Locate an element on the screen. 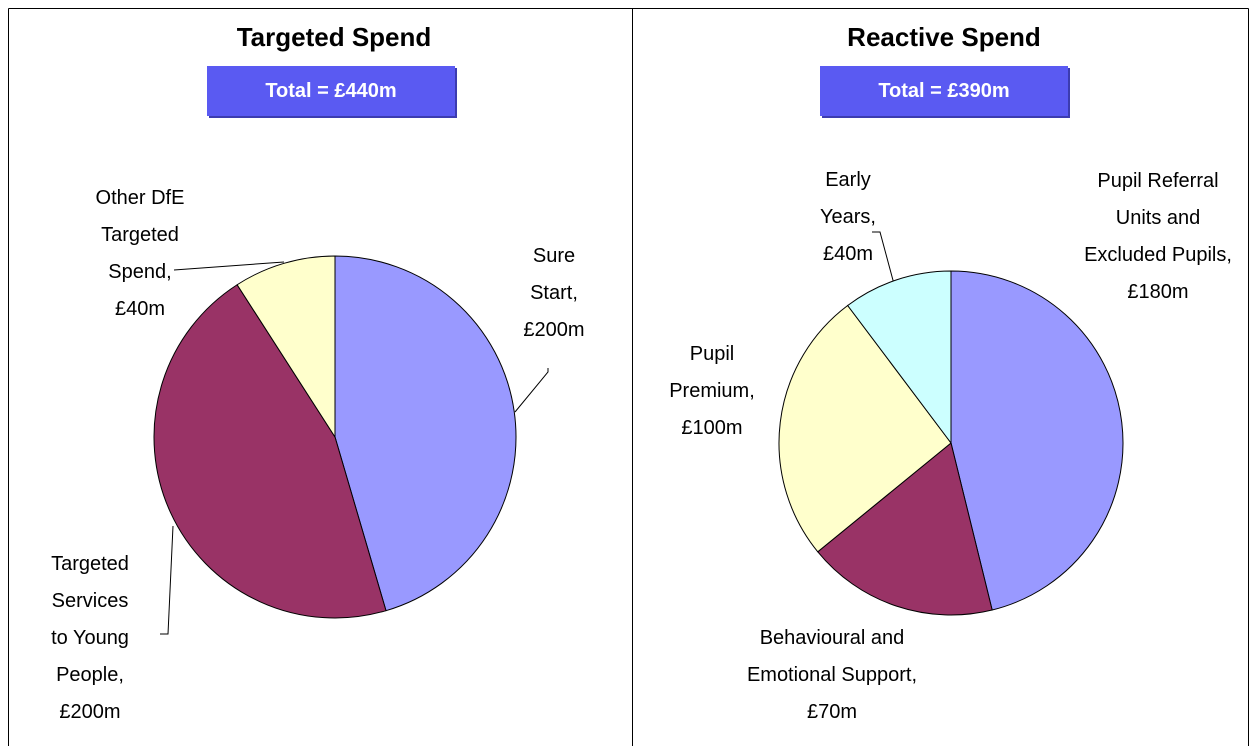 This screenshot has height=746, width=1256. chart-title: Targeted Spend is located at coordinates (334, 37).